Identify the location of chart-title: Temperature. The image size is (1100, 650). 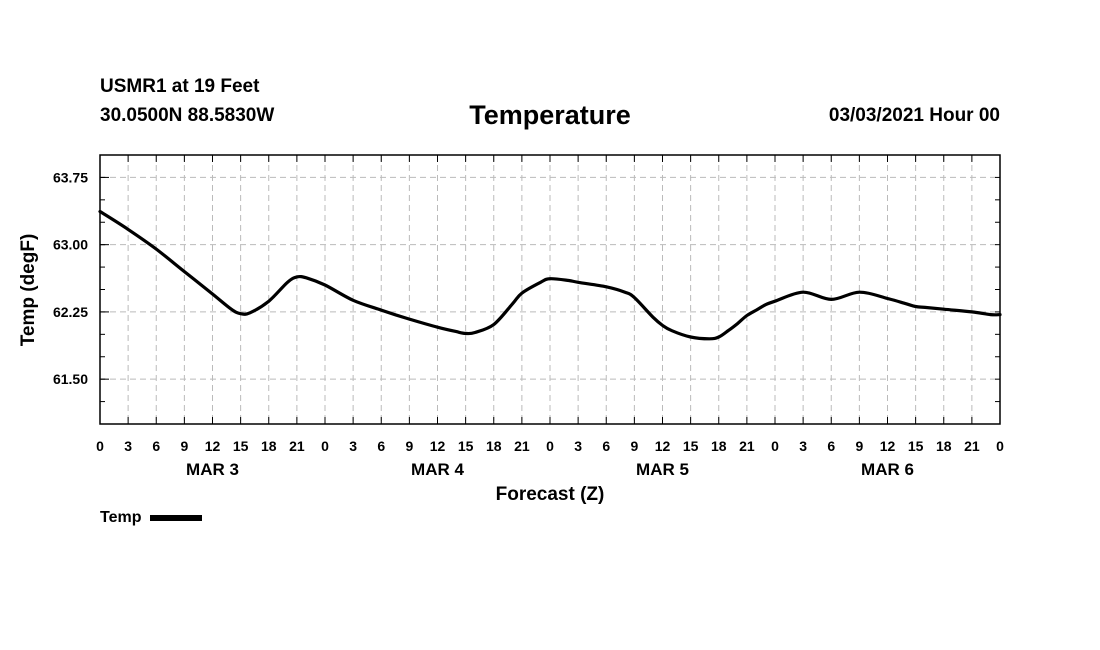
(550, 115).